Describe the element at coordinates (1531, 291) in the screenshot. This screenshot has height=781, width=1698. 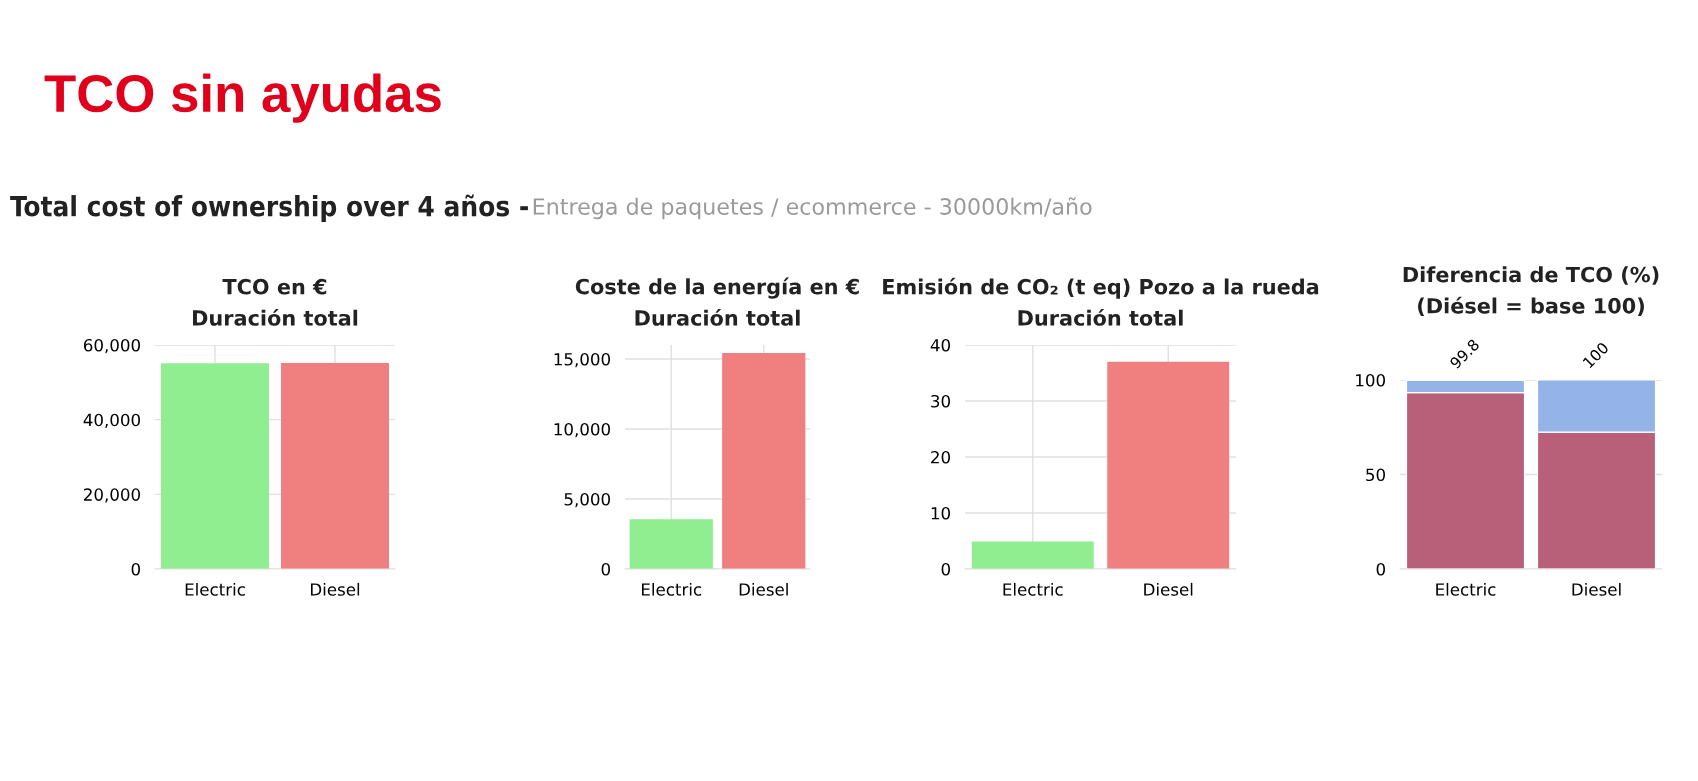
I see `chart-title: Diferencia de TCO (%) (Diésel = base 100)` at that location.